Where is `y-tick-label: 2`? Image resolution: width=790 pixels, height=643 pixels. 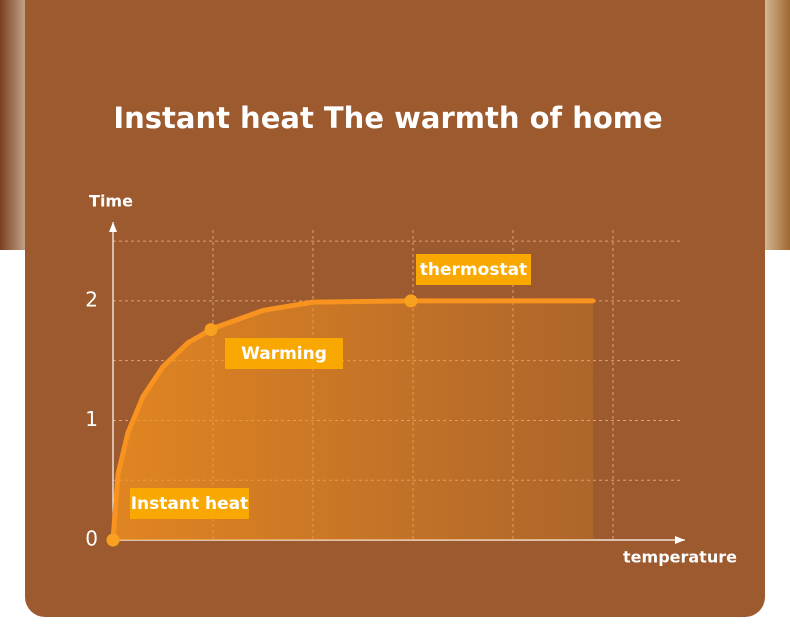 y-tick-label: 2 is located at coordinates (91, 299).